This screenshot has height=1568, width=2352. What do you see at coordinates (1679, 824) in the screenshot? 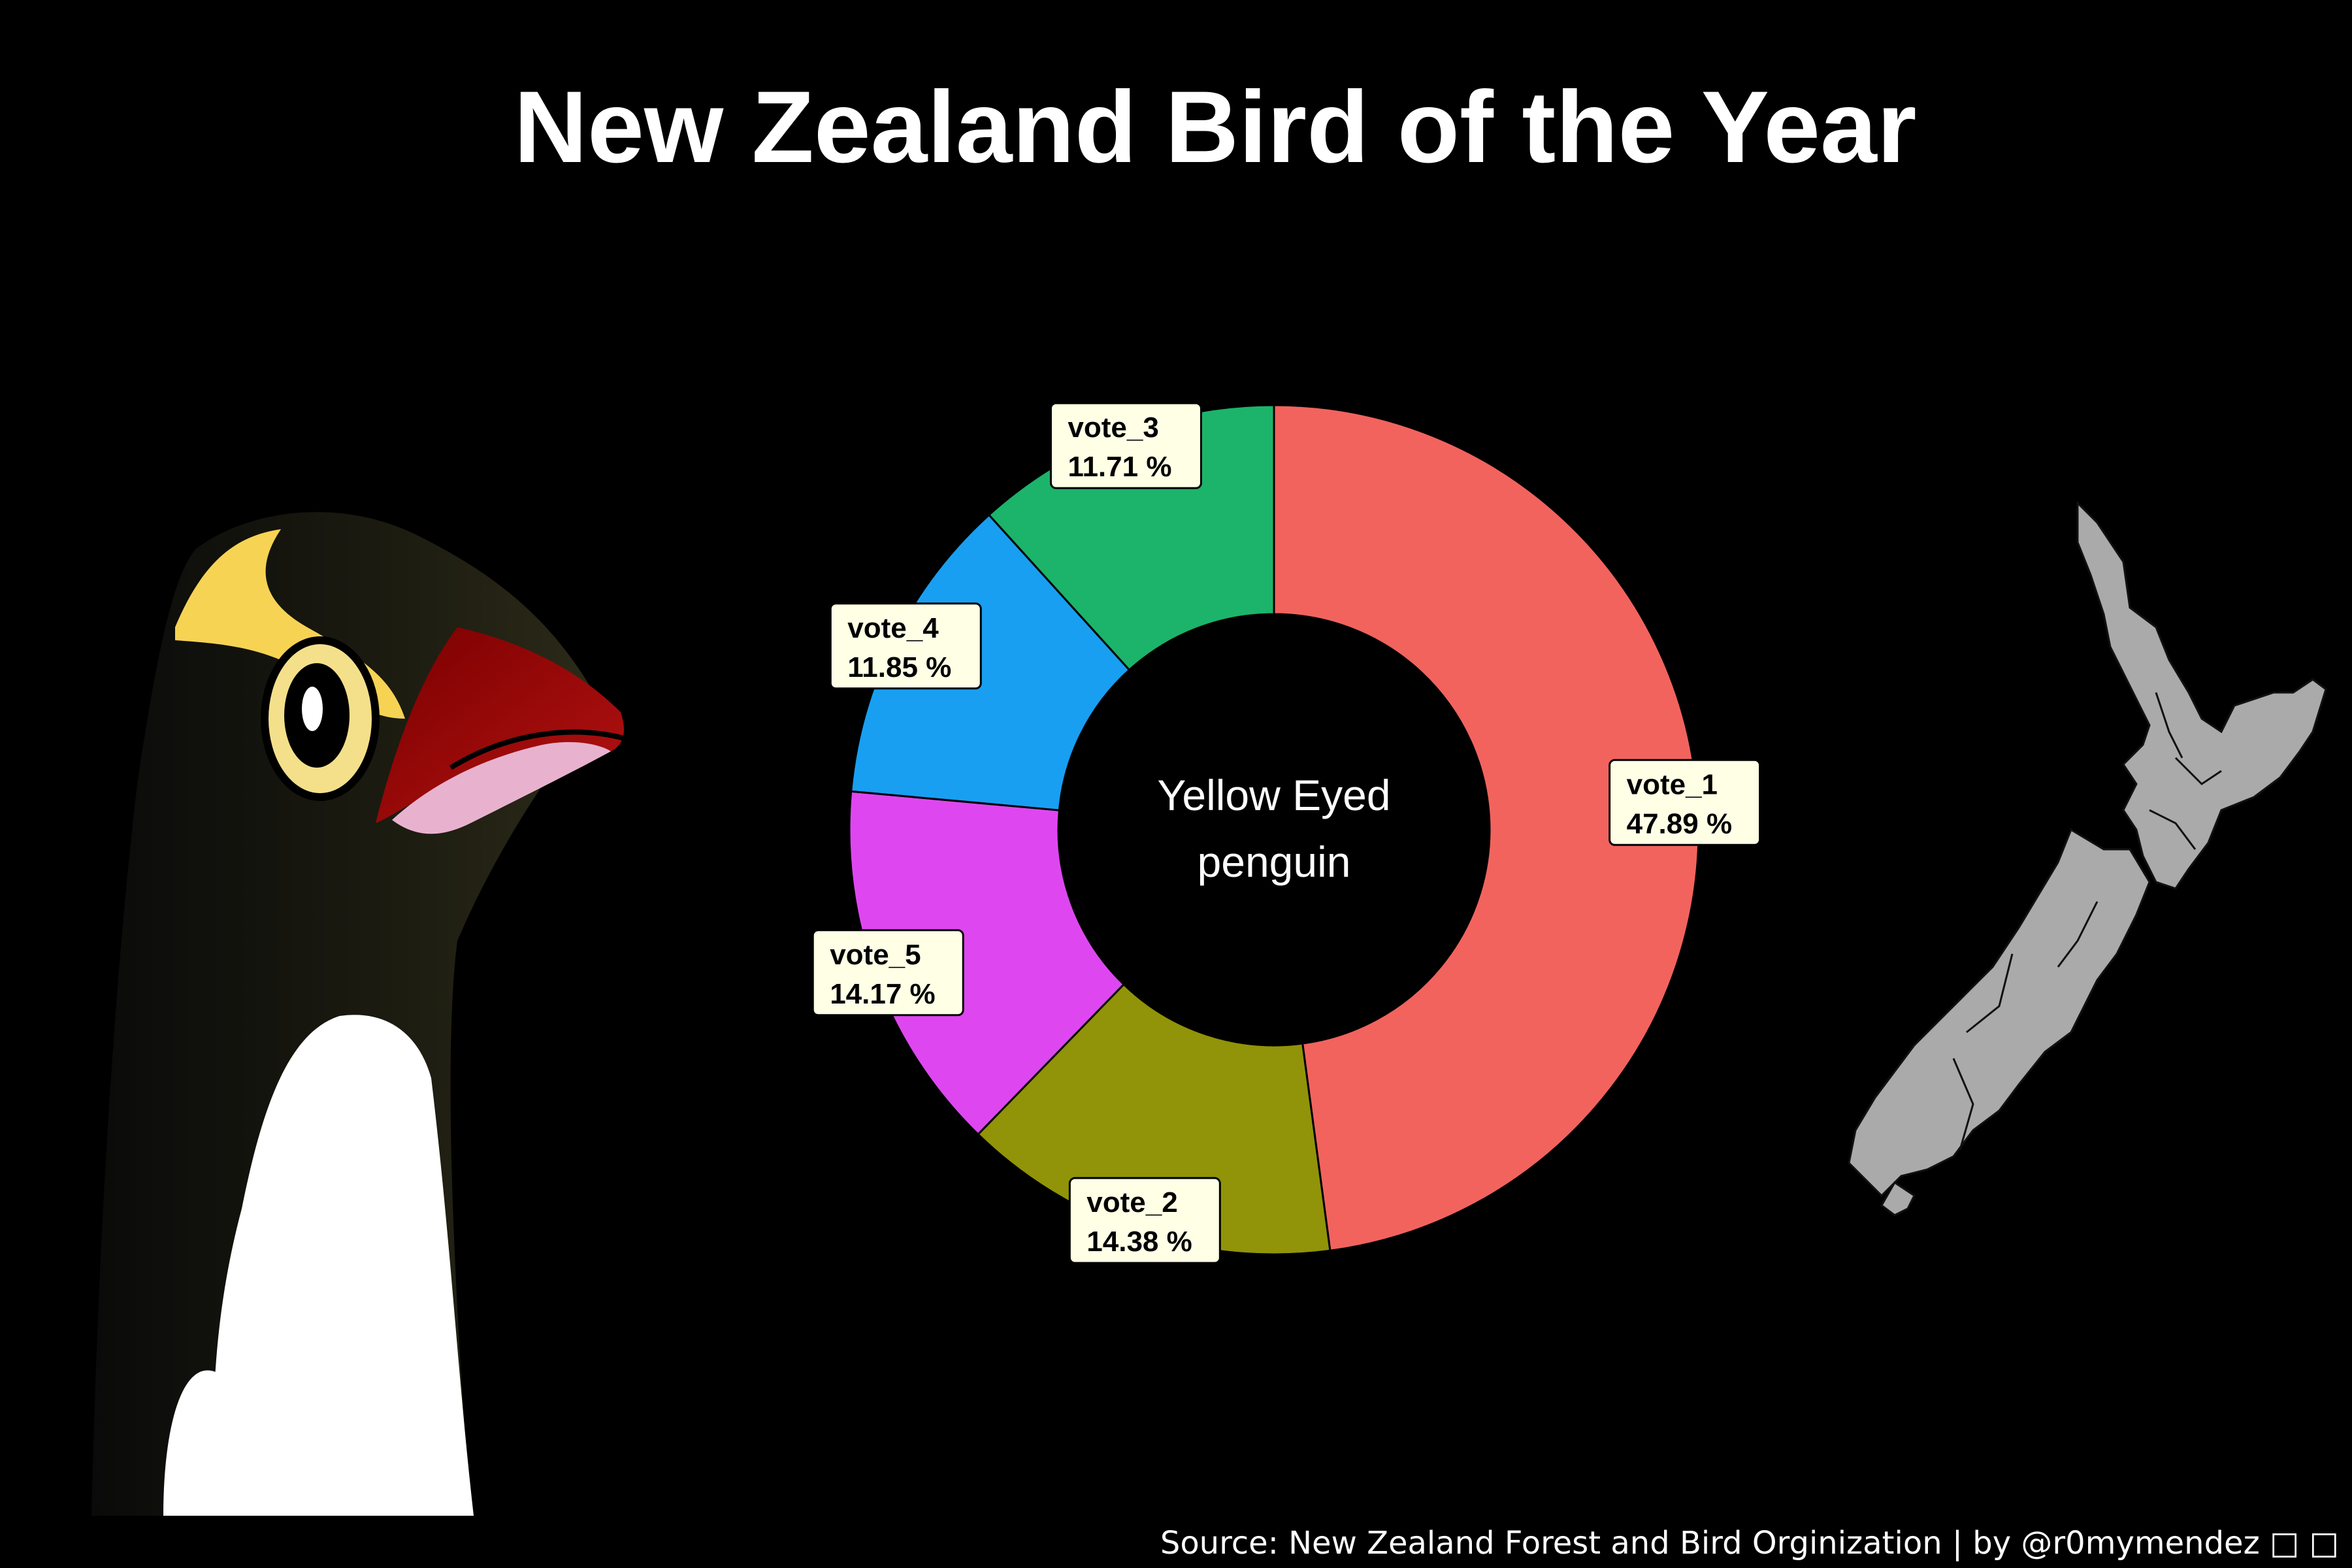
I see `slice-value-label: 47.89 %` at bounding box center [1679, 824].